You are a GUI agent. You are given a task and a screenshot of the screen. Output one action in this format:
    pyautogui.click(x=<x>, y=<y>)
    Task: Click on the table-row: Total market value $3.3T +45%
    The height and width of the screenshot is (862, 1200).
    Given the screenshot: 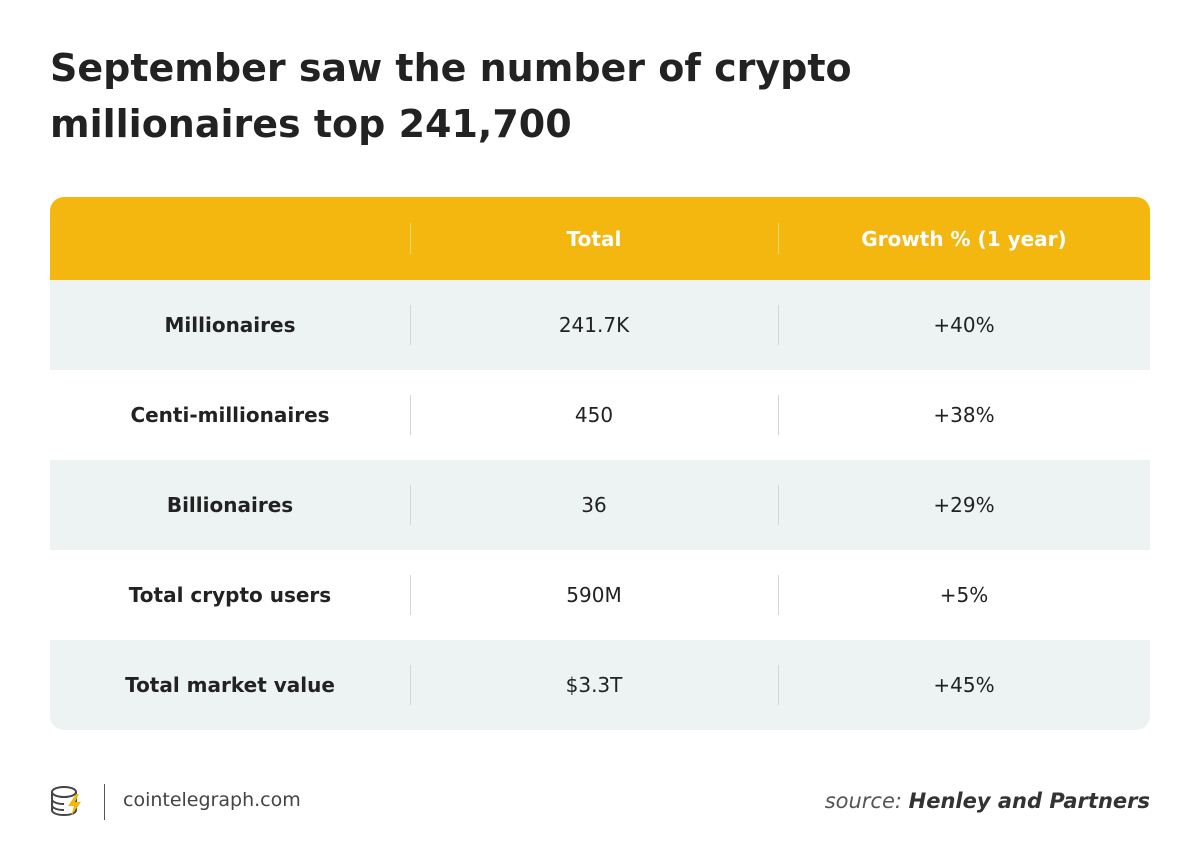 What is the action you would take?
    pyautogui.click(x=600, y=685)
    